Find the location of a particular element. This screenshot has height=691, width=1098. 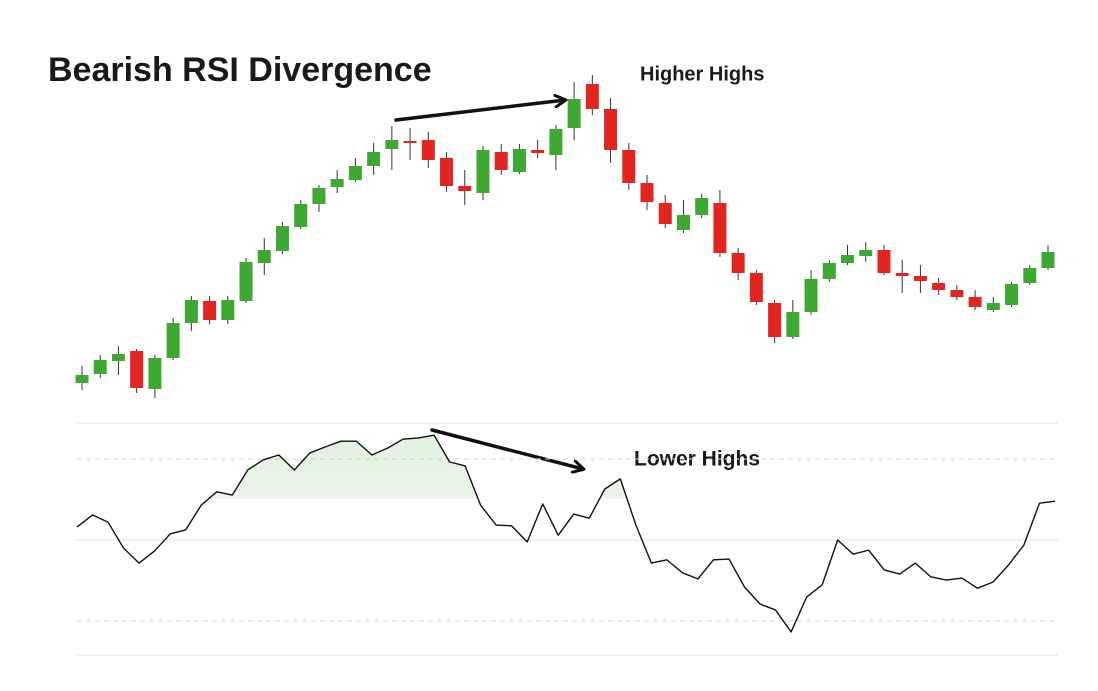

overbought-fill is located at coordinates (418, 467).